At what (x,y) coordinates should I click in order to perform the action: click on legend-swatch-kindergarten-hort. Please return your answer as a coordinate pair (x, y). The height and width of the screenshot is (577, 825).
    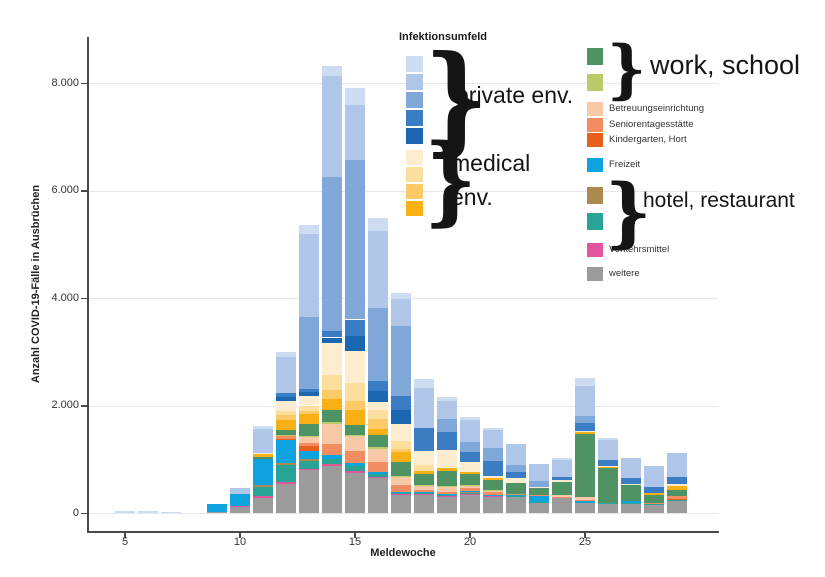
    Looking at the image, I should click on (595, 140).